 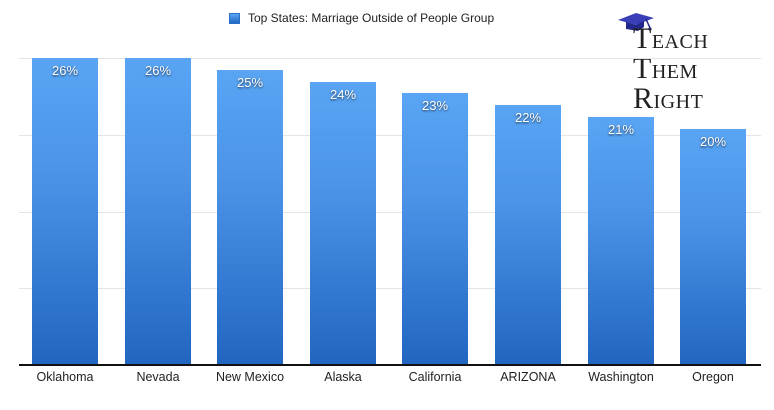 What do you see at coordinates (528, 235) in the screenshot?
I see `bar-arizona: 22%` at bounding box center [528, 235].